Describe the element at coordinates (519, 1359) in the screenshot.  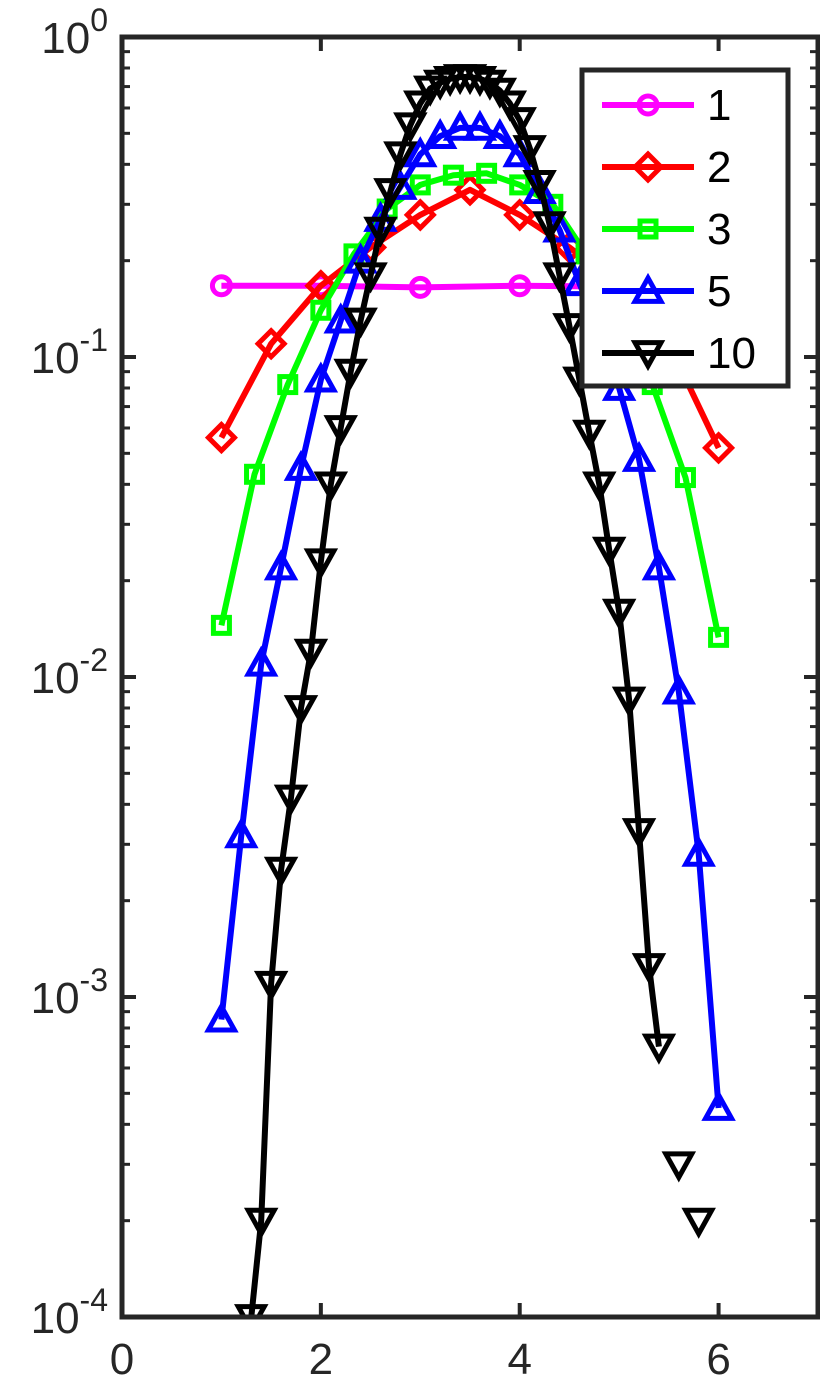
I see `x-tick-label: 4` at that location.